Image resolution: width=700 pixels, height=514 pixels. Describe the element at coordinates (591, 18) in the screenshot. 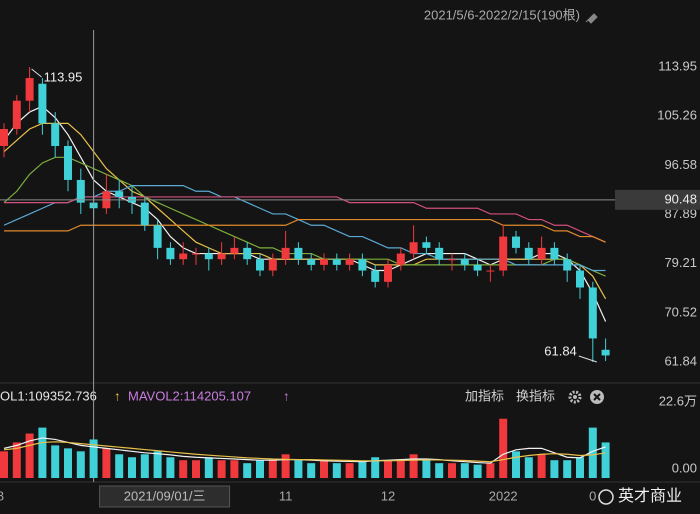

I see `pin-icon` at that location.